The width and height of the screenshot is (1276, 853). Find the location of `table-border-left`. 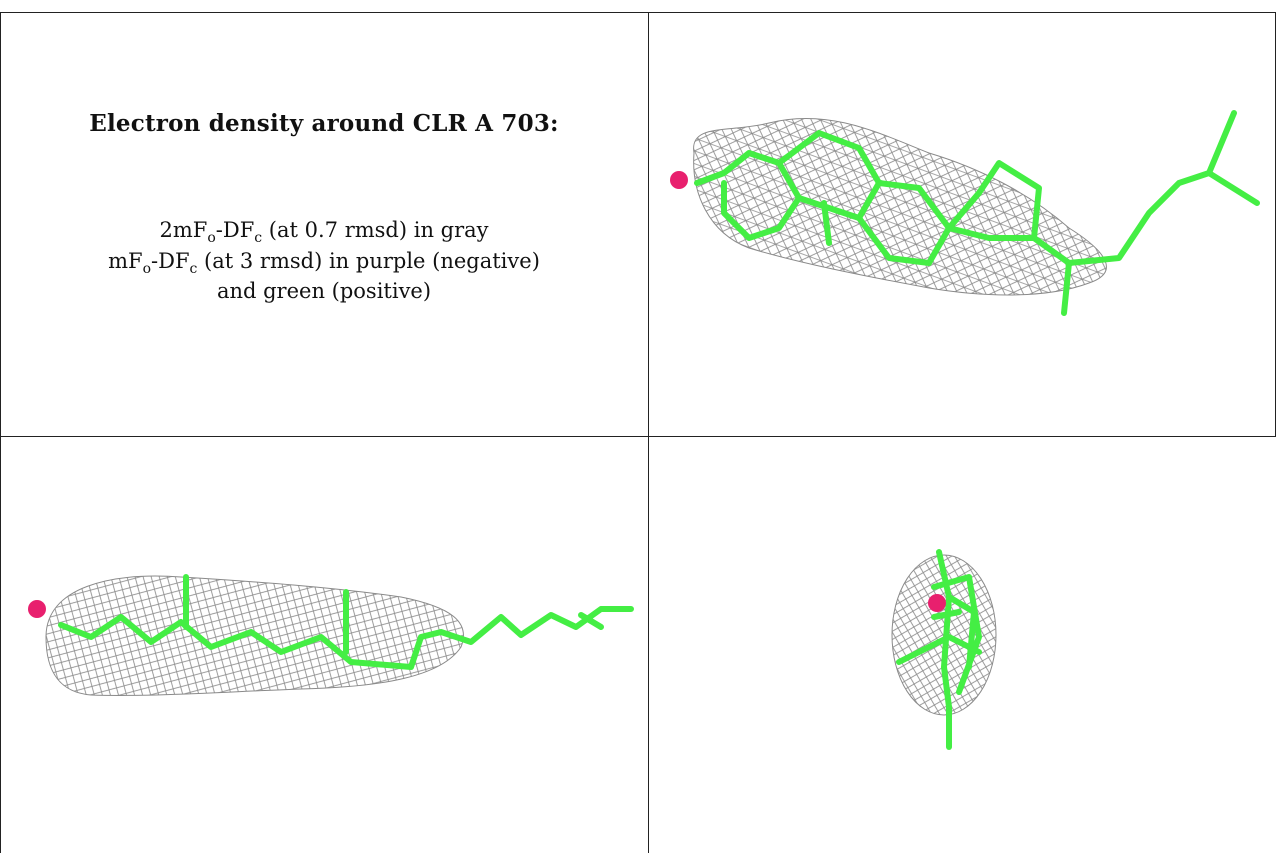

table-border-left is located at coordinates (0, 432).